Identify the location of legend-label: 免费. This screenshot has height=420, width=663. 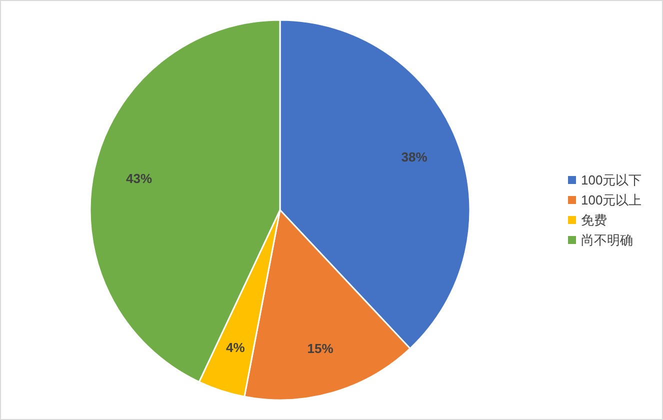
(594, 220).